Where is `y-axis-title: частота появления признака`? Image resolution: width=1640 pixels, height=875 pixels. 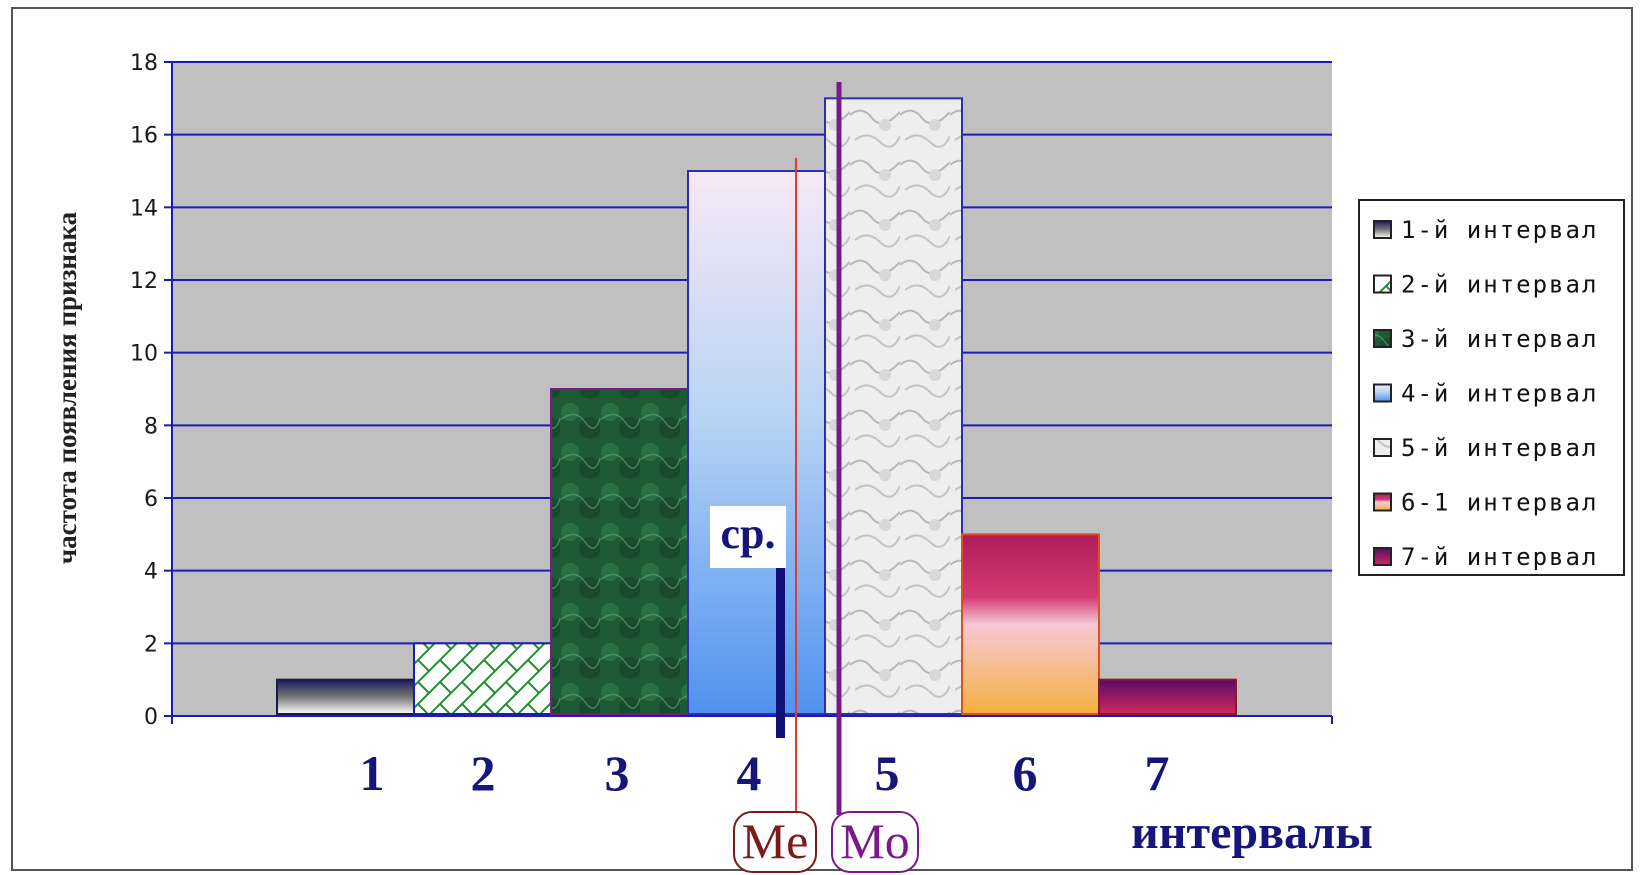
y-axis-title: частота появления признака is located at coordinates (67, 387).